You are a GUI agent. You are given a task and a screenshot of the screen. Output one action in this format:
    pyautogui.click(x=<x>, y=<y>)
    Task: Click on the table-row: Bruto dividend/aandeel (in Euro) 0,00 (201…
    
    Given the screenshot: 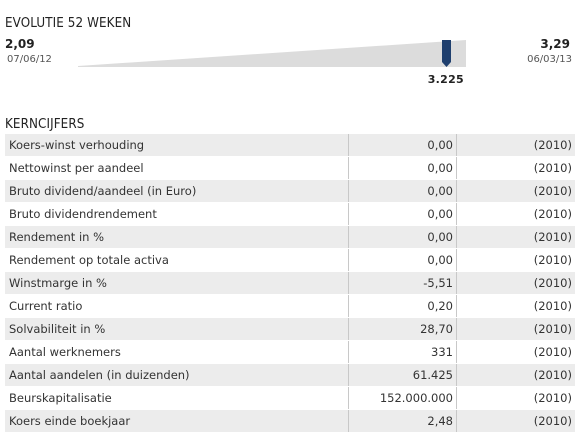 What is the action you would take?
    pyautogui.click(x=290, y=191)
    